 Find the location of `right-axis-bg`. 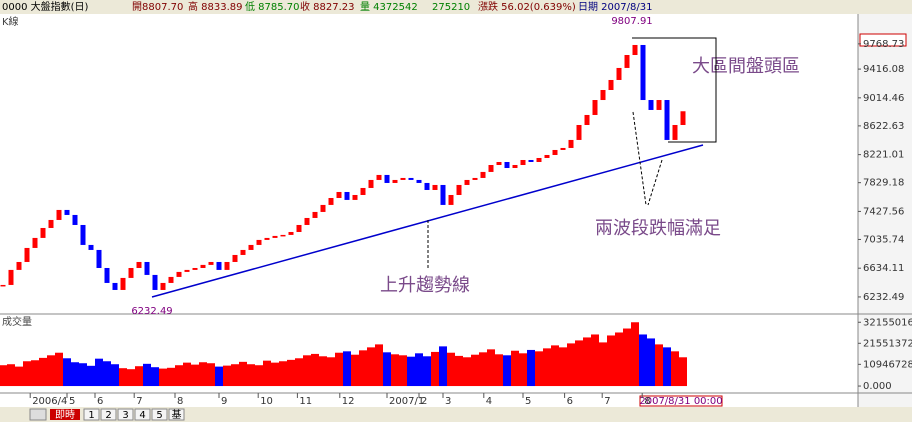

right-axis-bg is located at coordinates (885, 210).